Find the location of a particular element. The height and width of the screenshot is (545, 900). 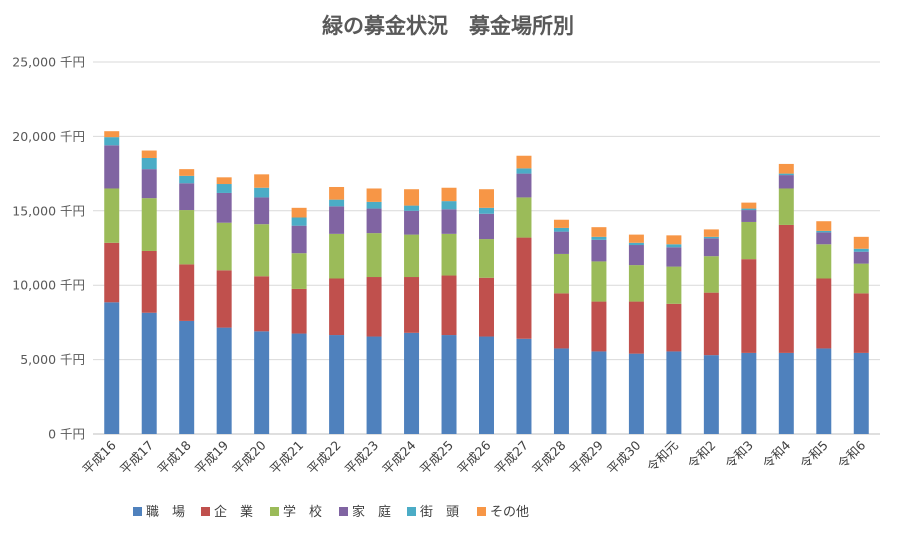

y-tick-label: 0 千円 is located at coordinates (66, 434).